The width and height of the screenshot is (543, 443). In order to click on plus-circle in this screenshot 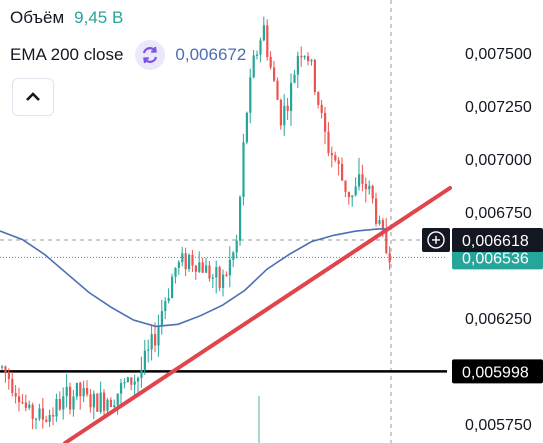, I will do `click(436, 240)`.